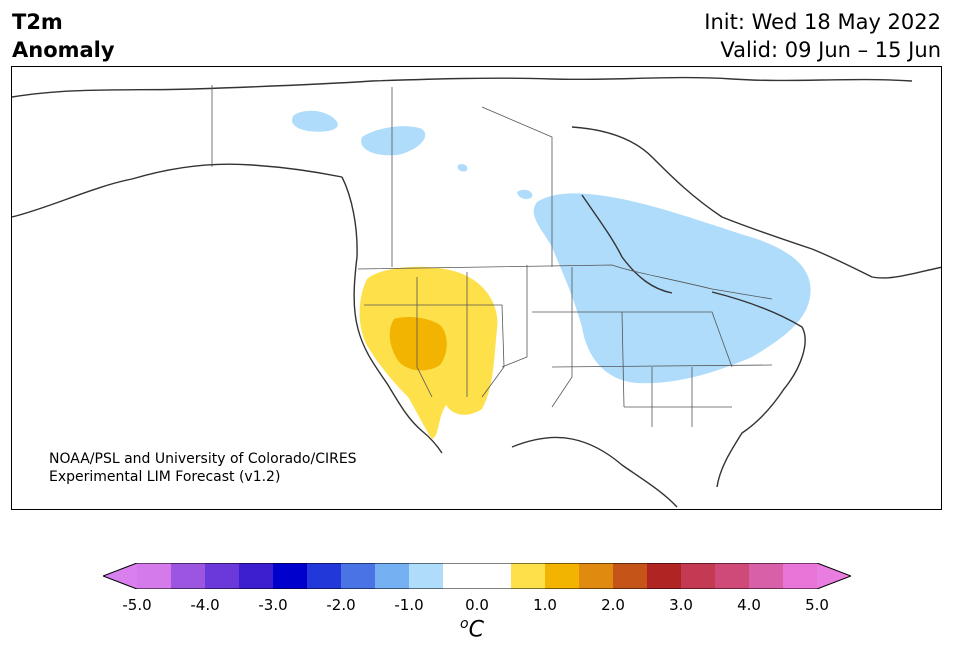 The image size is (953, 656). What do you see at coordinates (120, 576) in the screenshot?
I see `colorbar-under-extension` at bounding box center [120, 576].